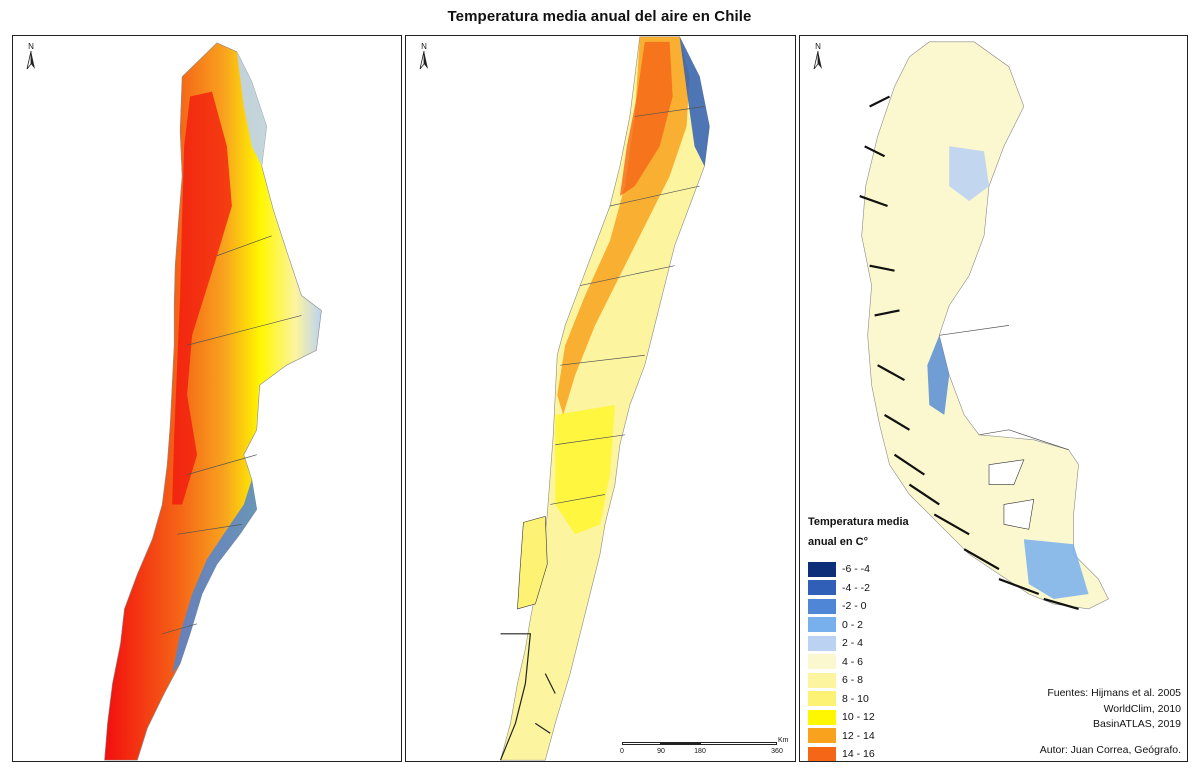  What do you see at coordinates (1110, 750) in the screenshot?
I see `author-credit: Autor: Juan Correa, Geógrafo.` at bounding box center [1110, 750].